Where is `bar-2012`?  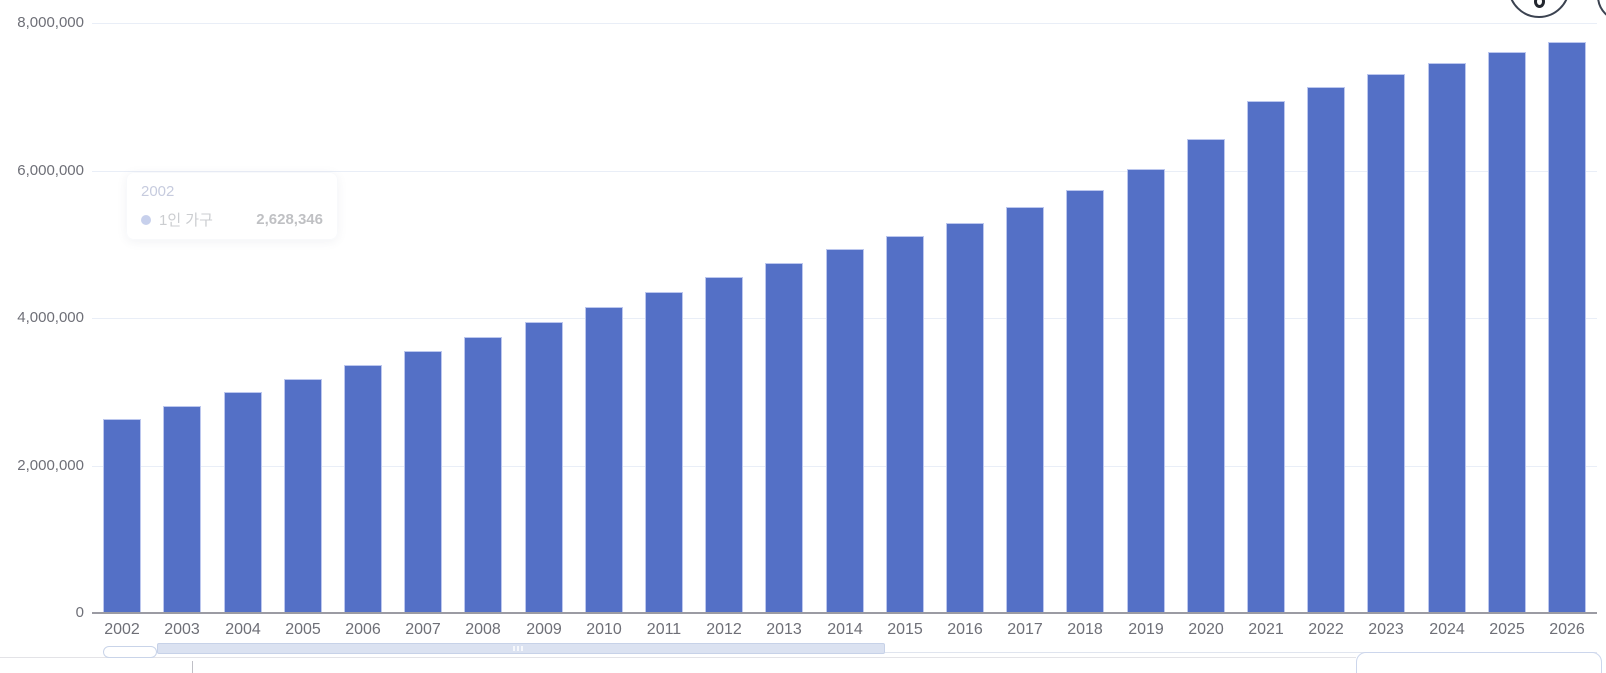 bar-2012 is located at coordinates (724, 445).